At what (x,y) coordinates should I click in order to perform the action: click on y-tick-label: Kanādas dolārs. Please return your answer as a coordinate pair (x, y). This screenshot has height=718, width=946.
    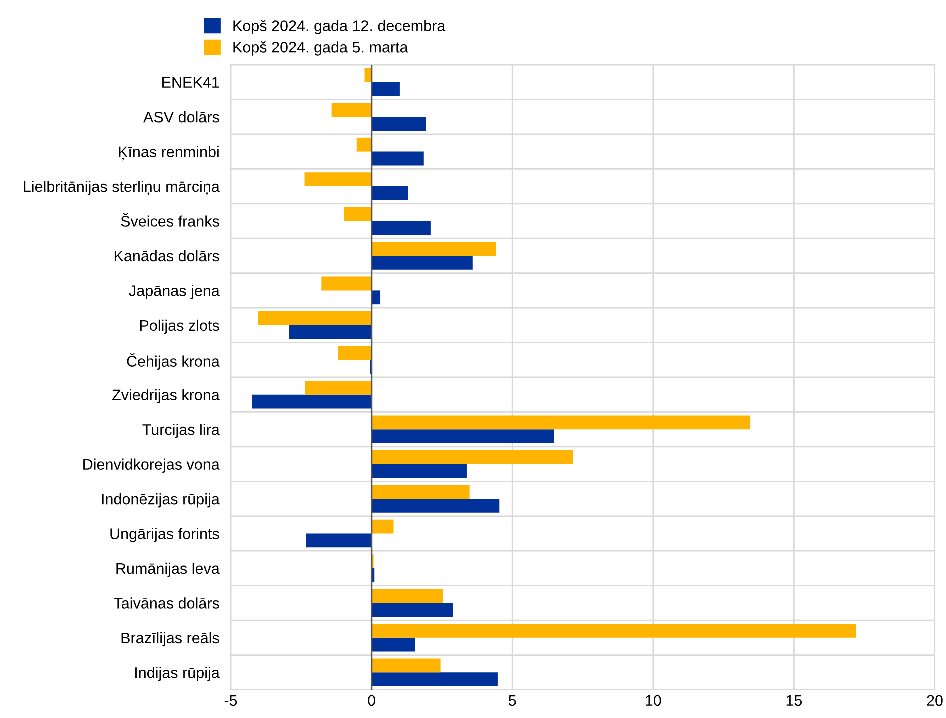
    Looking at the image, I should click on (167, 256).